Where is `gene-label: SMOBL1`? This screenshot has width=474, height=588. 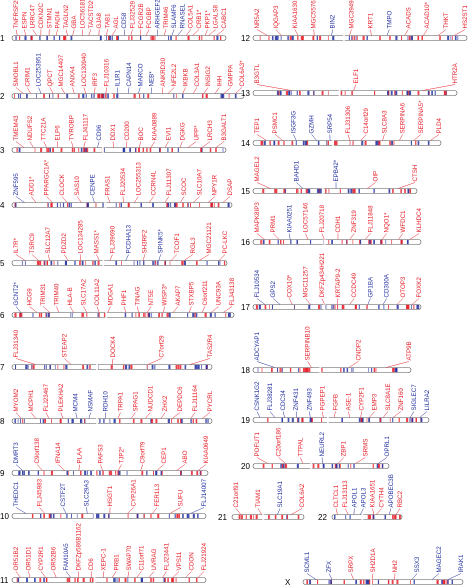
gene-label: SMOBL1 is located at coordinates (16, 74).